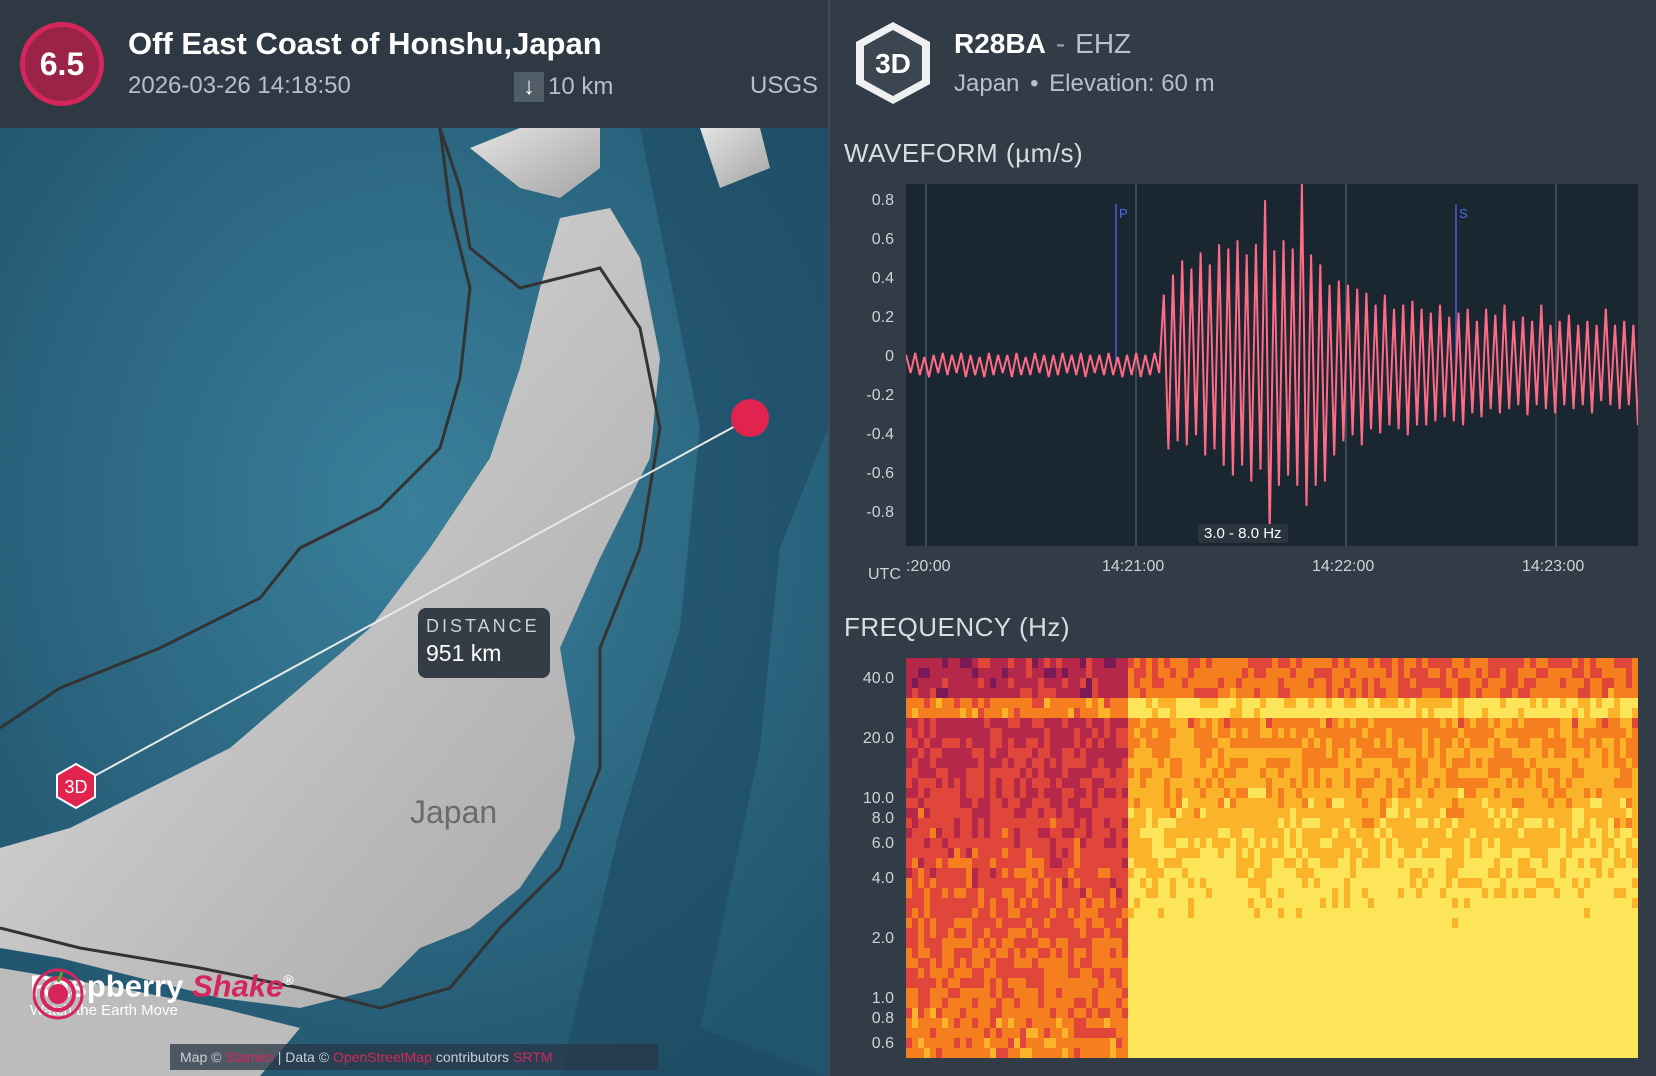 This screenshot has height=1076, width=1656. What do you see at coordinates (454, 812) in the screenshot?
I see `map-country-label: Japan` at bounding box center [454, 812].